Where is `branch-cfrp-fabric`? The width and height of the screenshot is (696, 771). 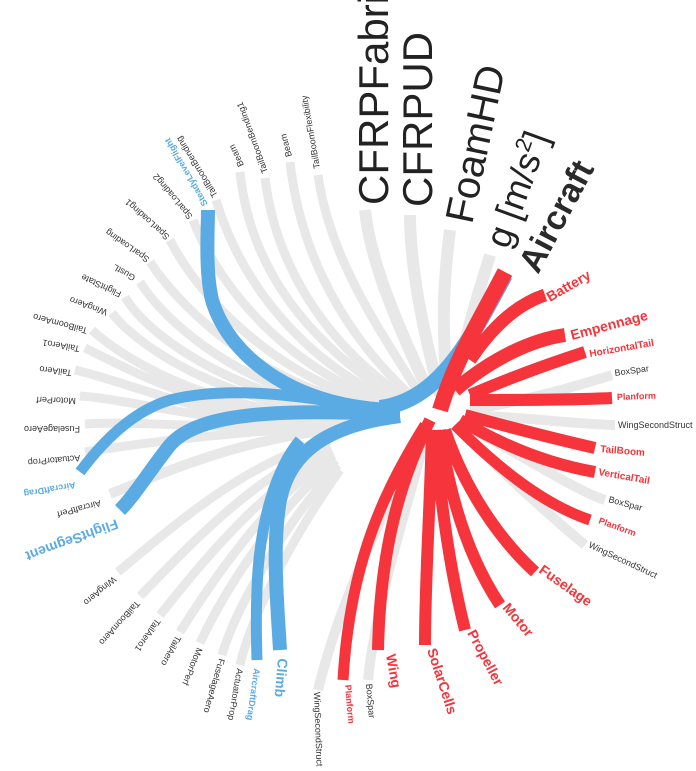
branch-cfrp-fabric is located at coordinates (397, 303).